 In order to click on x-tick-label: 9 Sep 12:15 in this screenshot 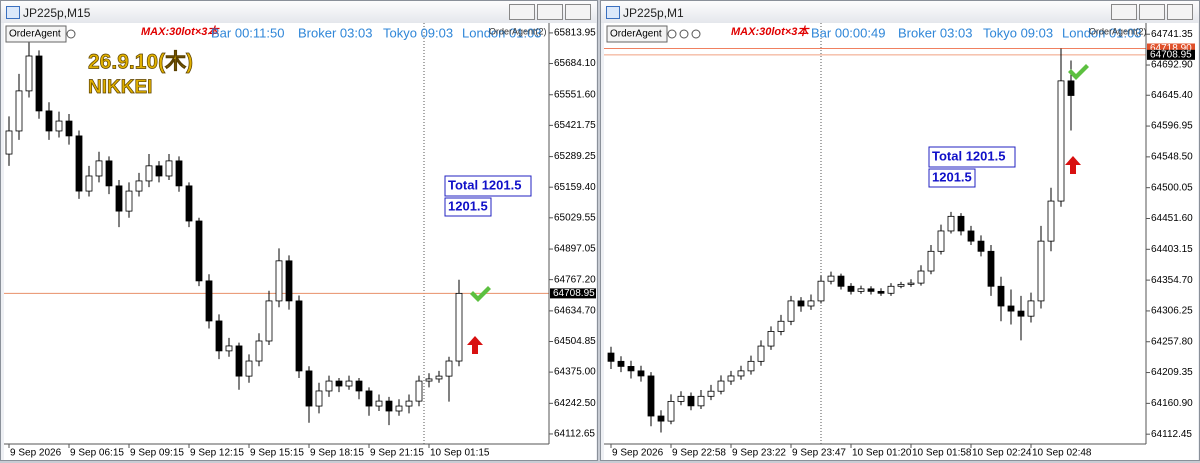, I will do `click(217, 453)`.